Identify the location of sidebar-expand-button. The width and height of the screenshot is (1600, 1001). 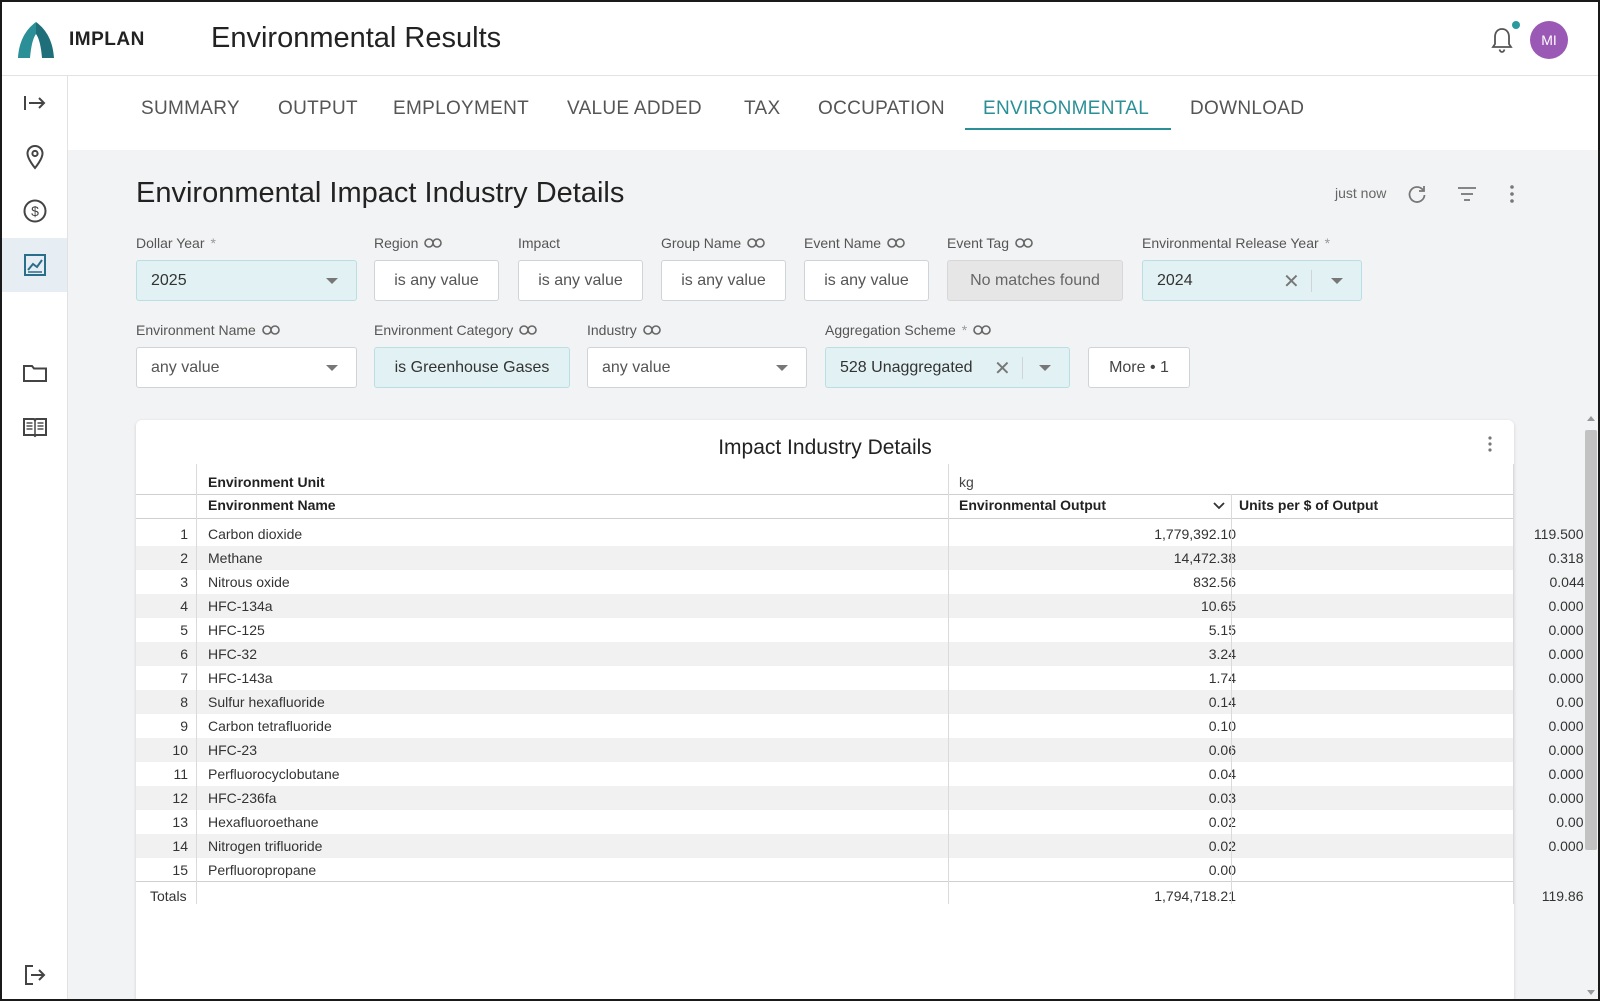
(34, 103).